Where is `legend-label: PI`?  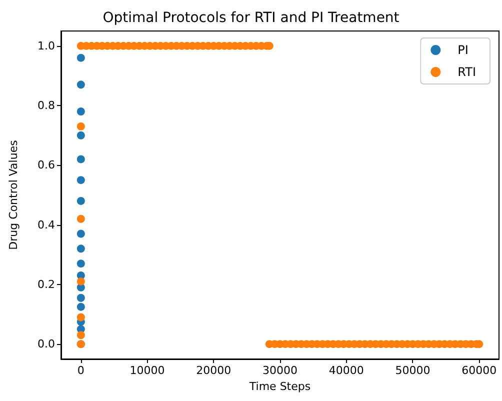
legend-label: PI is located at coordinates (463, 50).